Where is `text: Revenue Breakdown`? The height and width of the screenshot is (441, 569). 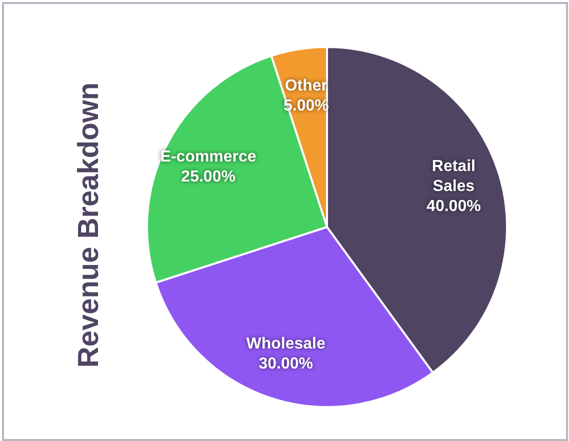
text: Revenue Breakdown is located at coordinates (89, 225).